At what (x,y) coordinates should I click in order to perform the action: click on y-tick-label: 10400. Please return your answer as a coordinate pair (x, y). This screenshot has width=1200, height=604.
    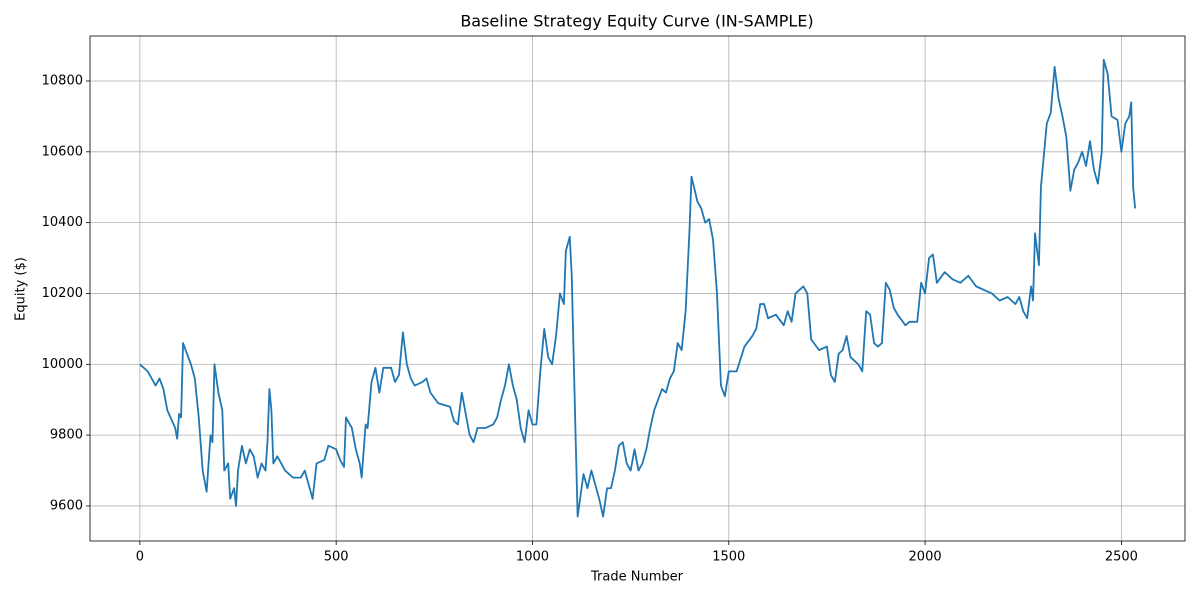
    Looking at the image, I should click on (62, 222).